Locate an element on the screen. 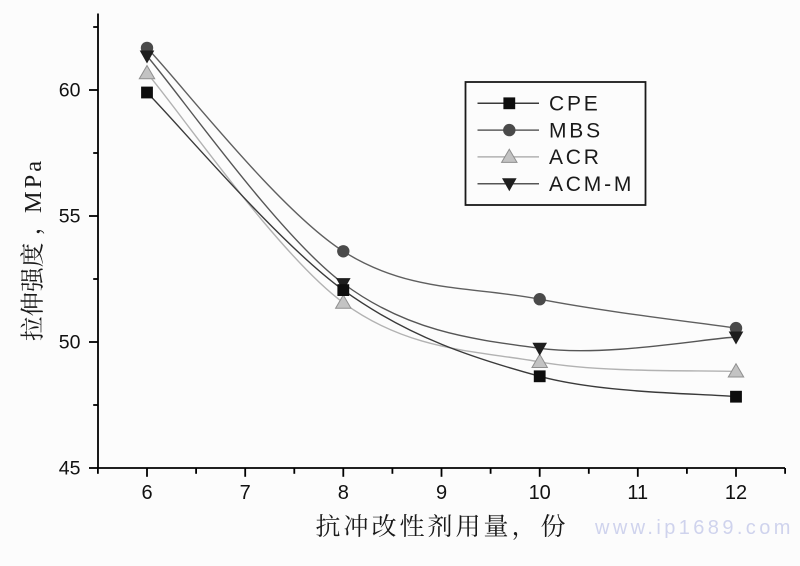 This screenshot has height=566, width=800. svg-text: 10 is located at coordinates (540, 493).